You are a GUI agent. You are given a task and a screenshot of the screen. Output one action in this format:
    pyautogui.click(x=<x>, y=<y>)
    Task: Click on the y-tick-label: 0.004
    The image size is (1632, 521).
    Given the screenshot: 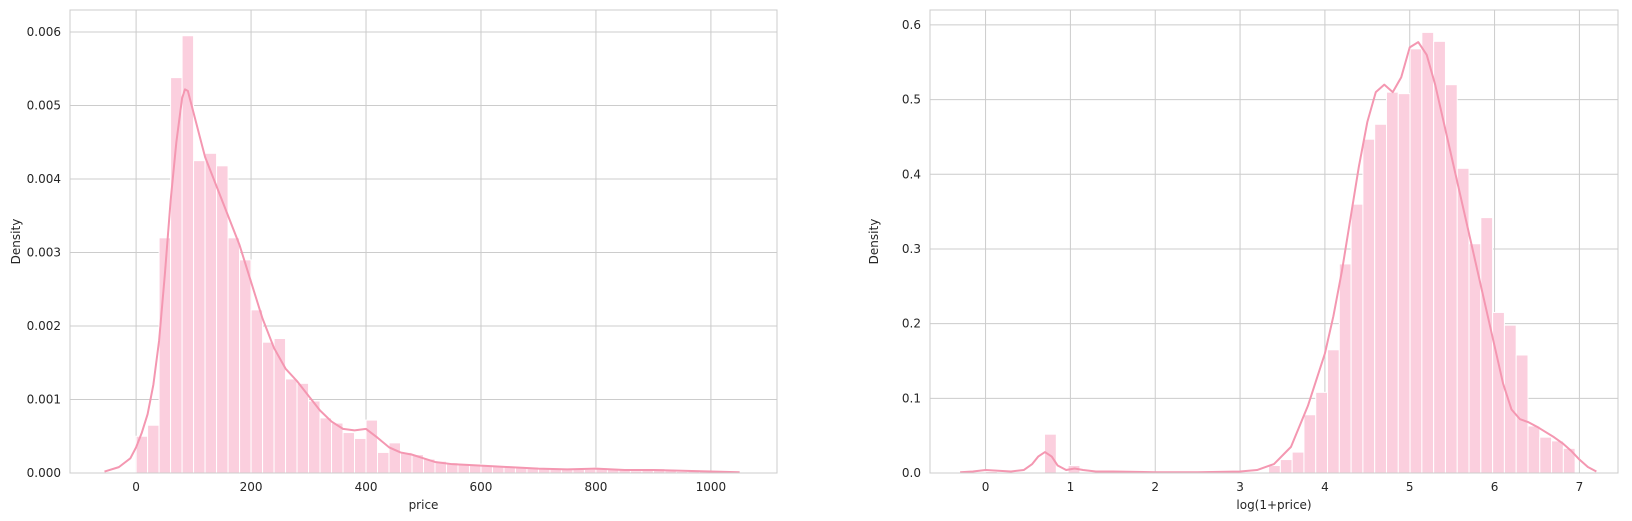 What is the action you would take?
    pyautogui.click(x=44, y=179)
    